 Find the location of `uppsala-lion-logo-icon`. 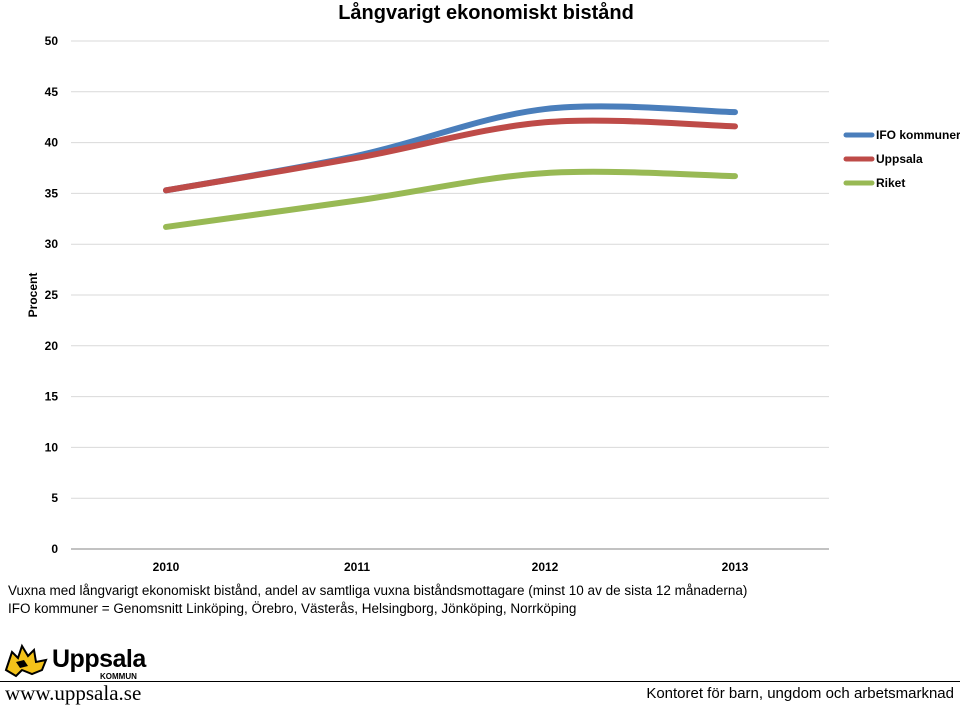

uppsala-lion-logo-icon is located at coordinates (26, 660).